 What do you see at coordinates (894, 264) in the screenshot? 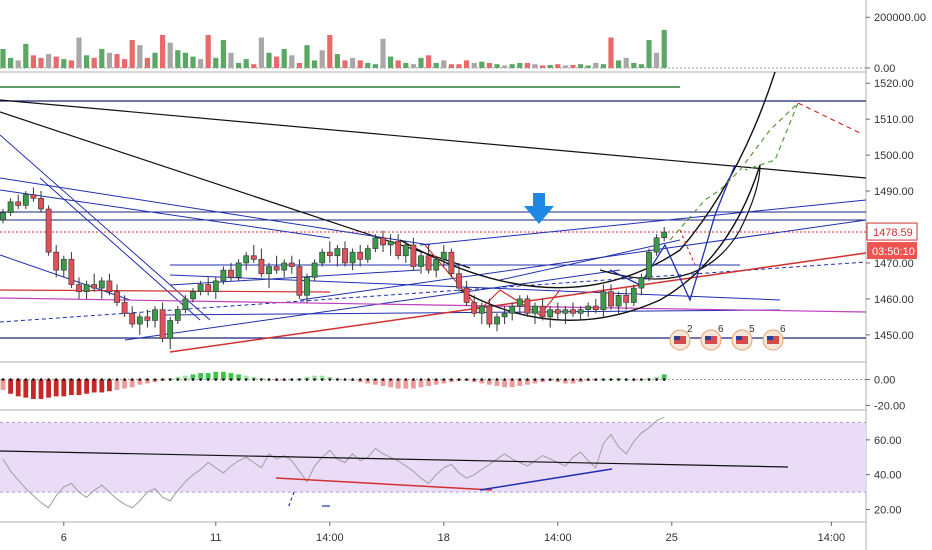
I see `price-axis-label: 1470.00` at bounding box center [894, 264].